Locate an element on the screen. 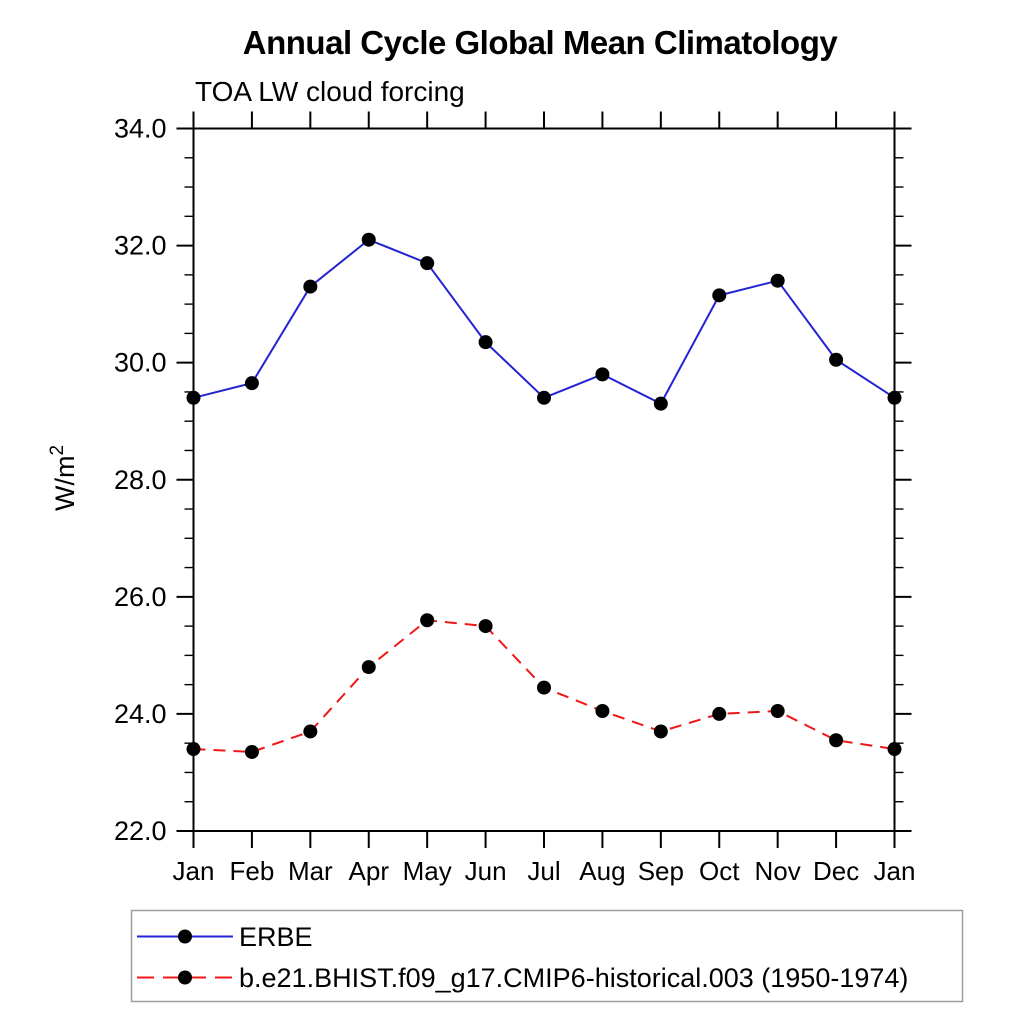  x-tick-label: Nov is located at coordinates (778, 871).